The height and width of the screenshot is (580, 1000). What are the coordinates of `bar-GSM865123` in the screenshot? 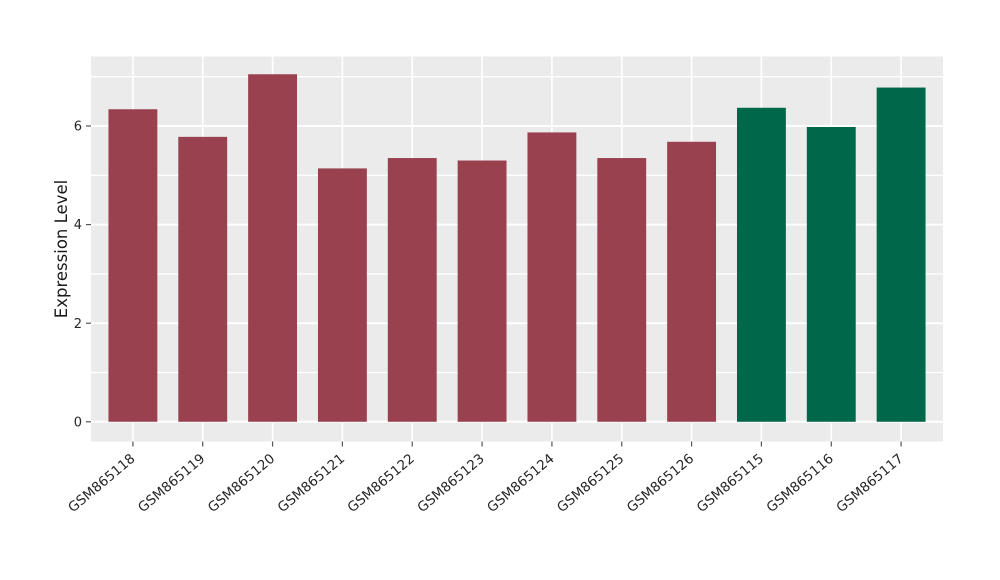 It's located at (482, 291).